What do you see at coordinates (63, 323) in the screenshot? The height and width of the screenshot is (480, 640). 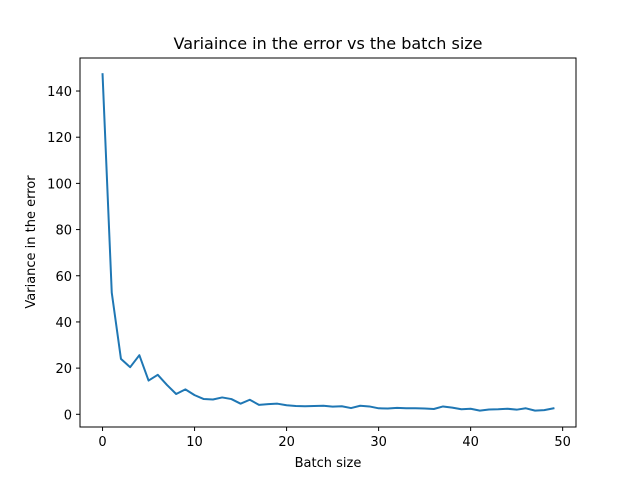 I see `y-tick-label: 40` at bounding box center [63, 323].